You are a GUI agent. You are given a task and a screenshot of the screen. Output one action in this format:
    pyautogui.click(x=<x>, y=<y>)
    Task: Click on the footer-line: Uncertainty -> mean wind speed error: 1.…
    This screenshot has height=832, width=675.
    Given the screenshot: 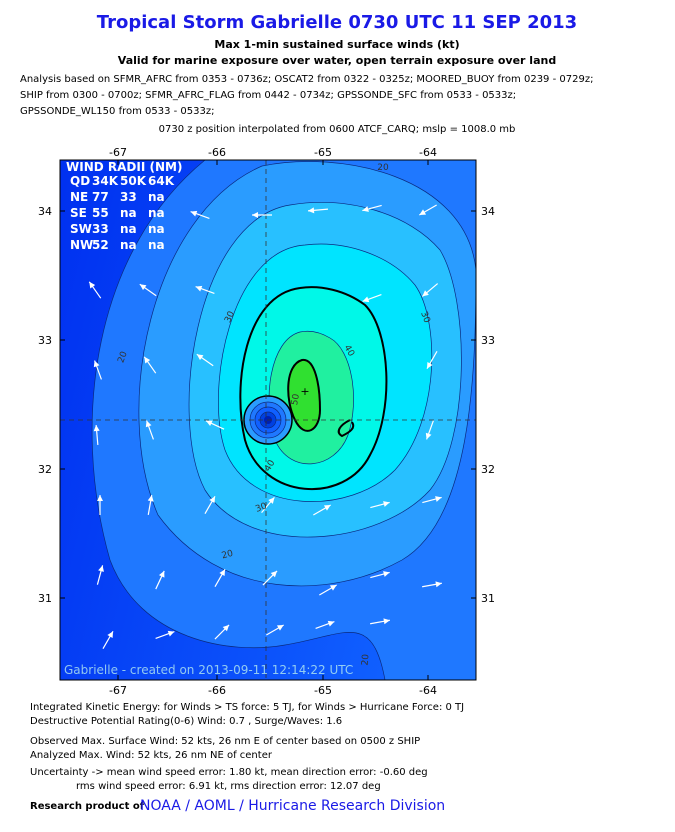 What is the action you would take?
    pyautogui.click(x=229, y=772)
    